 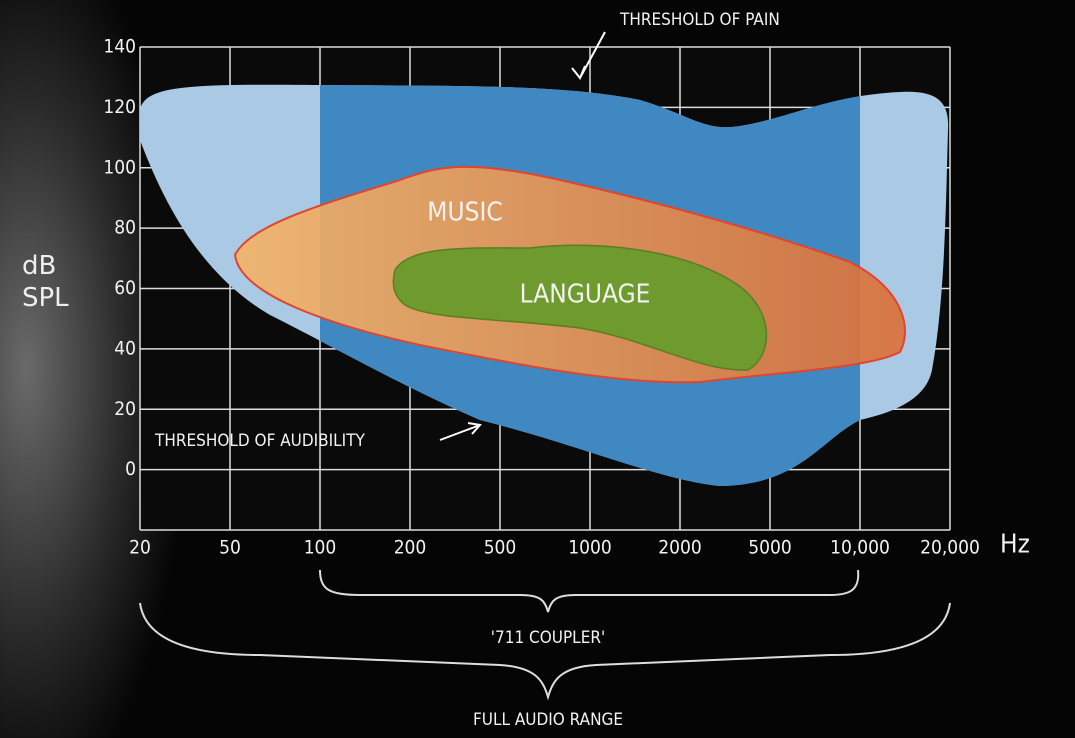 What do you see at coordinates (140, 548) in the screenshot?
I see `x-tick-label: 20` at bounding box center [140, 548].